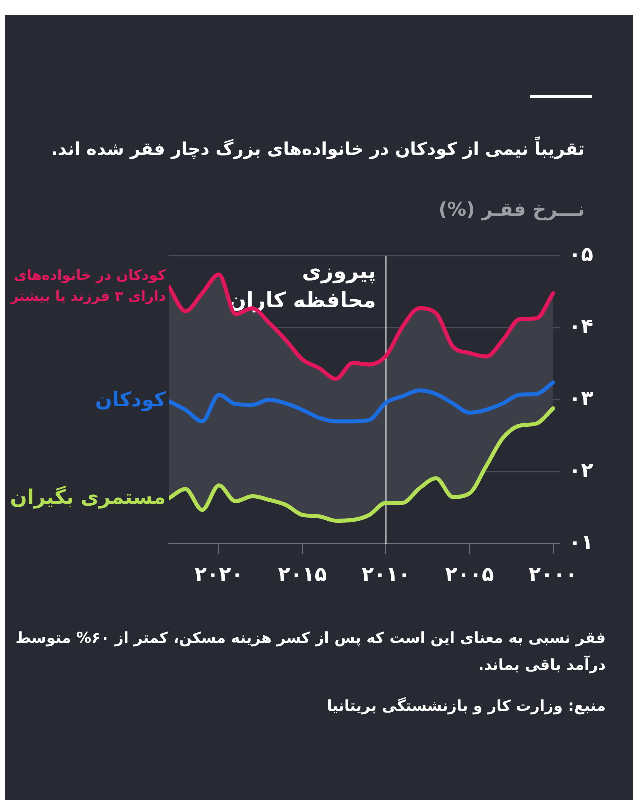 This screenshot has width=633, height=800. What do you see at coordinates (581, 542) in the screenshot?
I see `y-tick-label: ۰۱` at bounding box center [581, 542].